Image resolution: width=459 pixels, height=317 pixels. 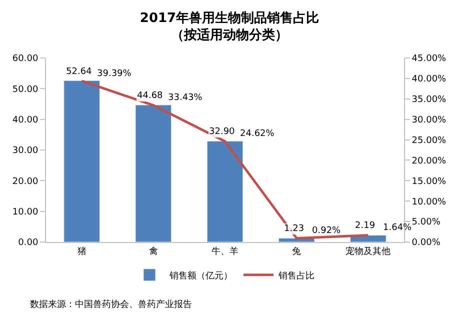 What do you see at coordinates (429, 161) in the screenshot?
I see `y2-tick-label: 20.00%` at bounding box center [429, 161].